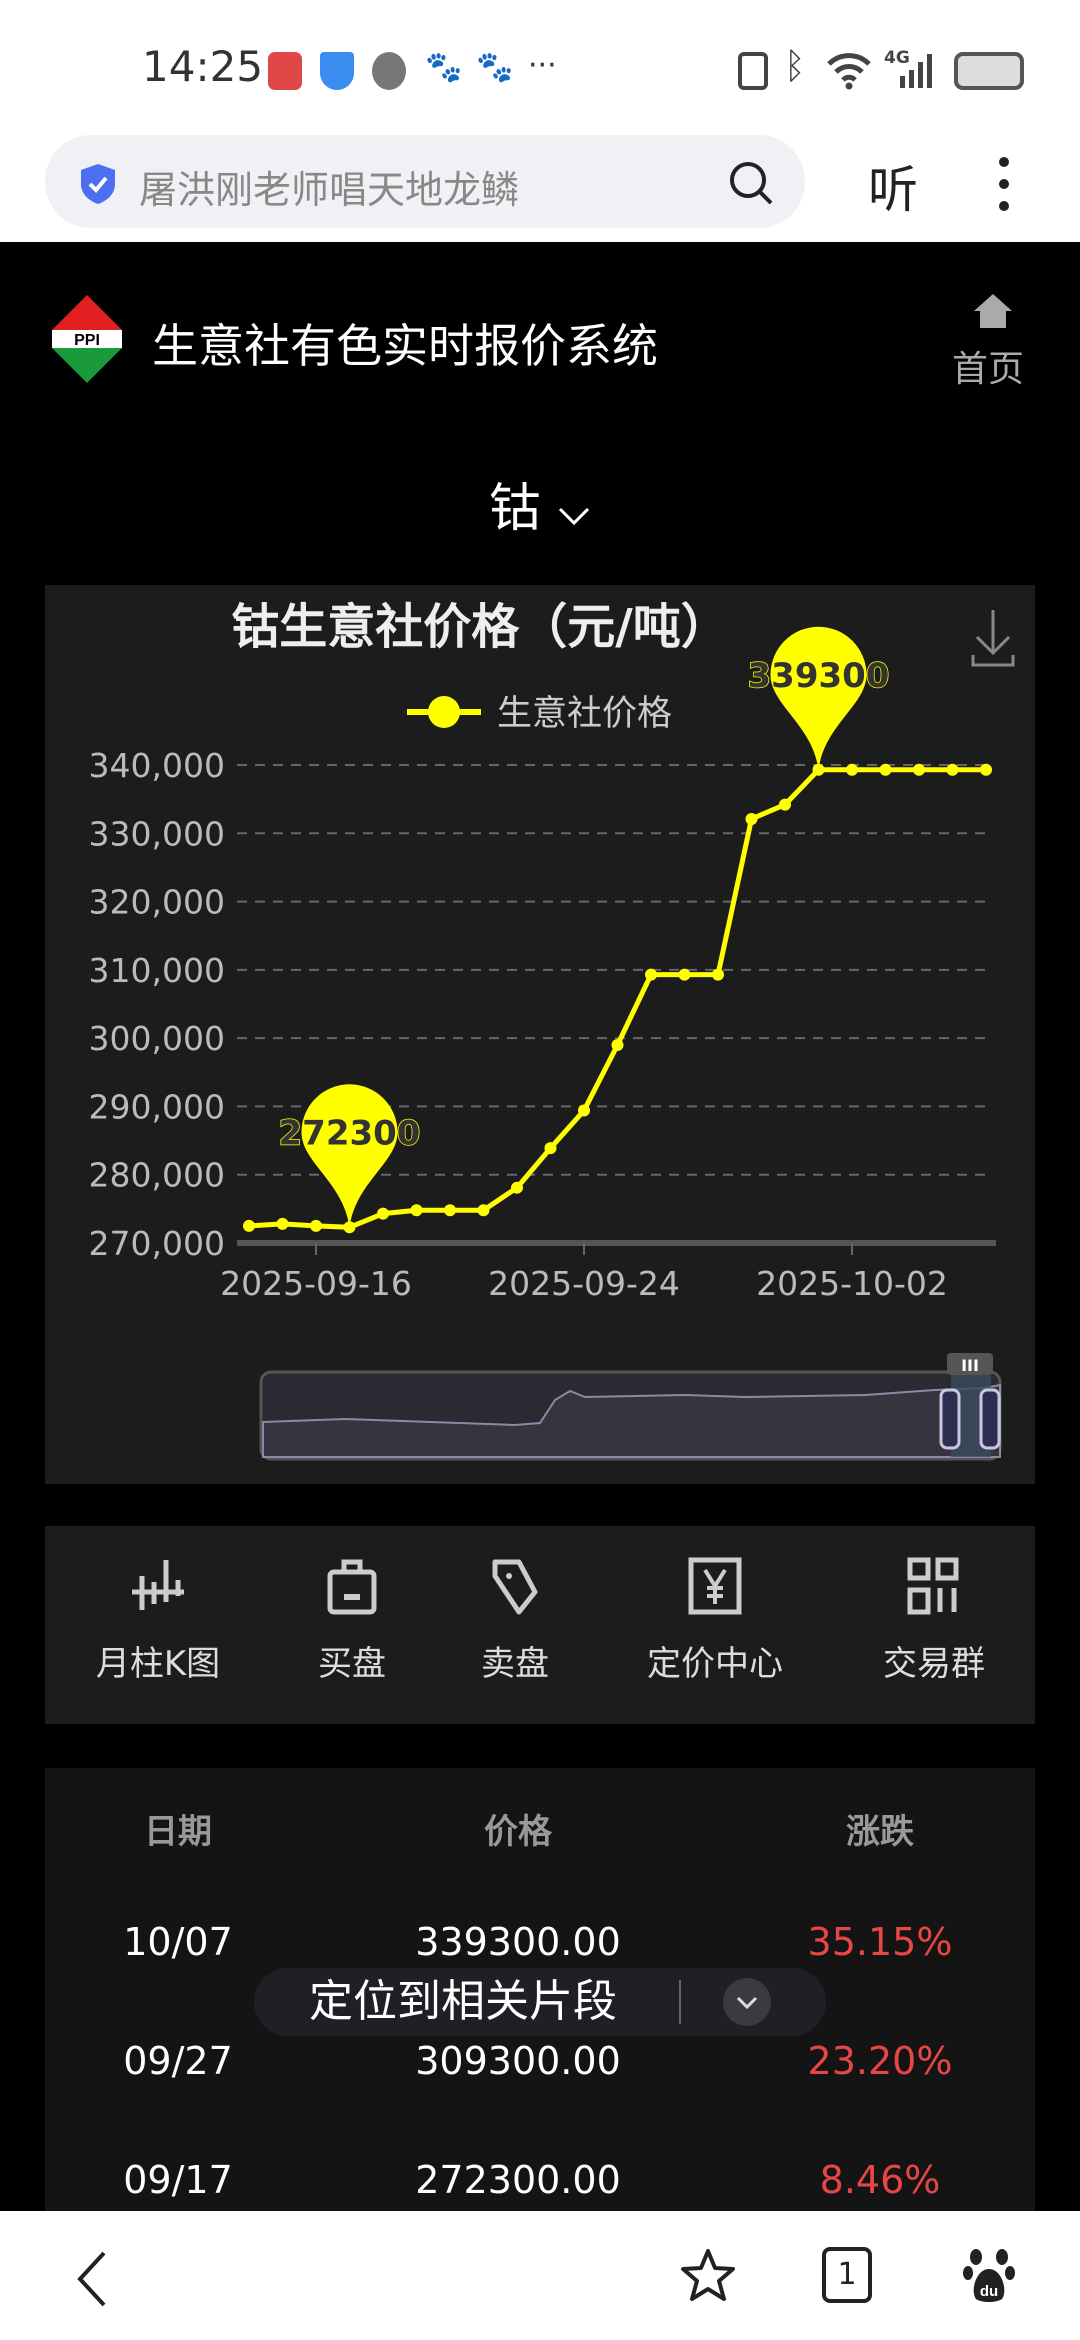 This screenshot has height=2340, width=1080. Describe the element at coordinates (480, 627) in the screenshot. I see `chart-title: 钴生意社价格（元/吨）` at that location.